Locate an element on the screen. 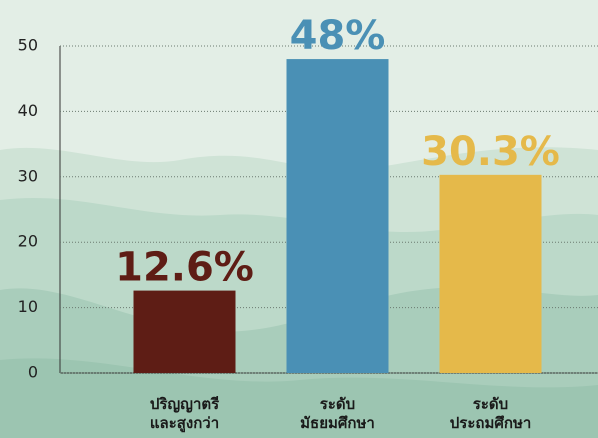  y-tick-label: 40 is located at coordinates (28, 110).